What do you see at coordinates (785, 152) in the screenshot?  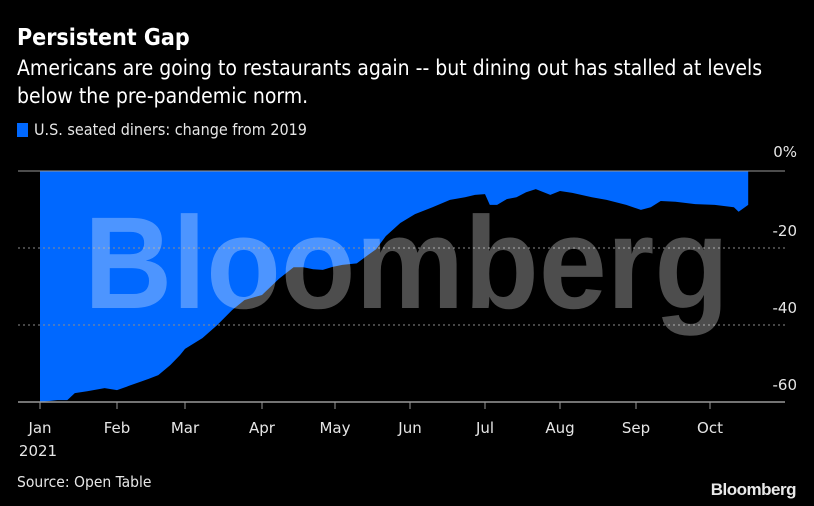 I see `y-tick-label: 0%` at bounding box center [785, 152].